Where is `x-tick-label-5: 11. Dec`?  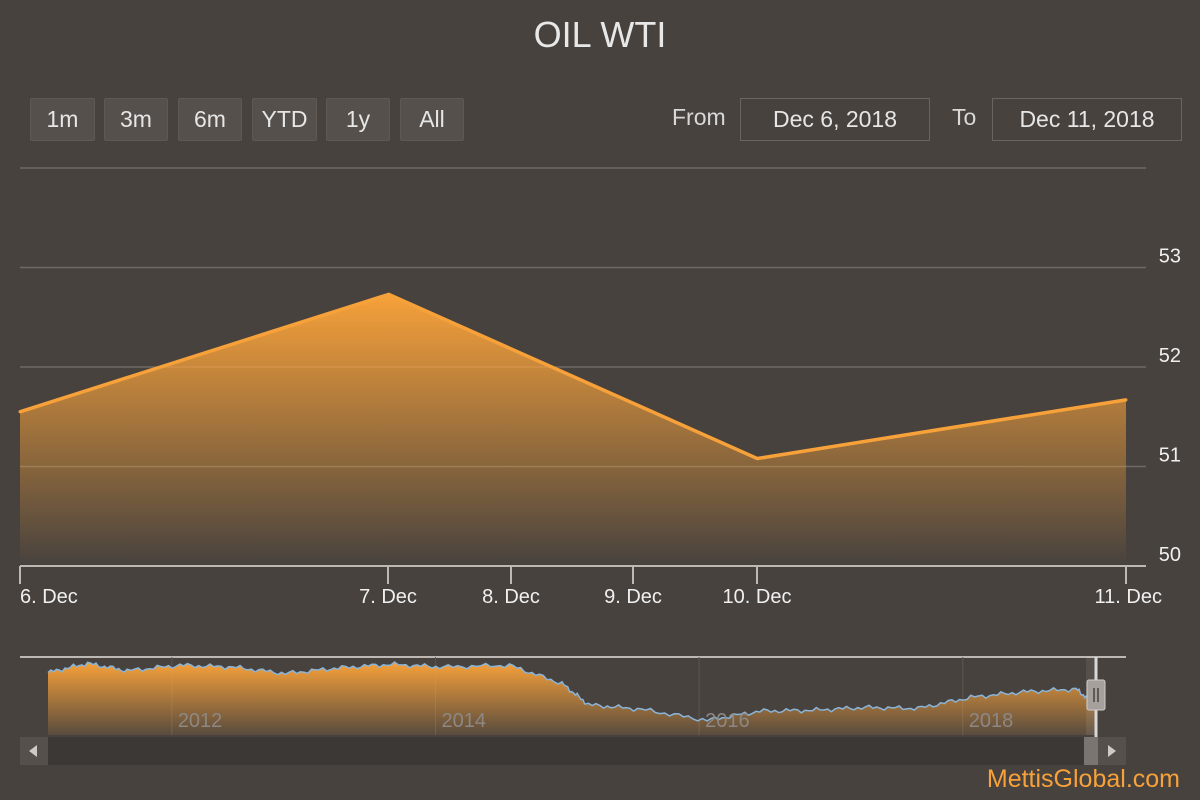
x-tick-label-5: 11. Dec is located at coordinates (1128, 597).